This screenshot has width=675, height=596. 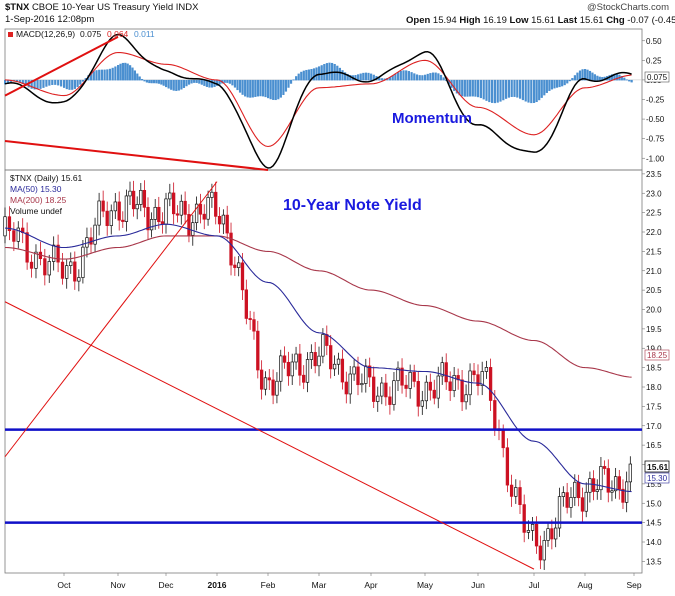 What do you see at coordinates (654, 60) in the screenshot?
I see `macd-y-tick-label: 0.25` at bounding box center [654, 60].